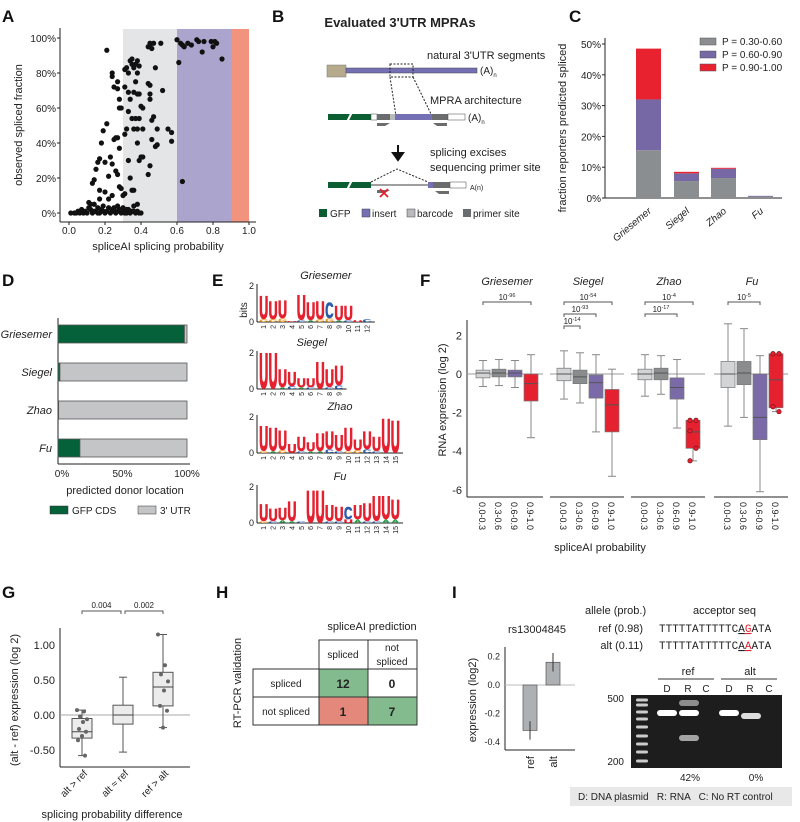  I want to click on p-value-label: 10-96, so click(507, 297).